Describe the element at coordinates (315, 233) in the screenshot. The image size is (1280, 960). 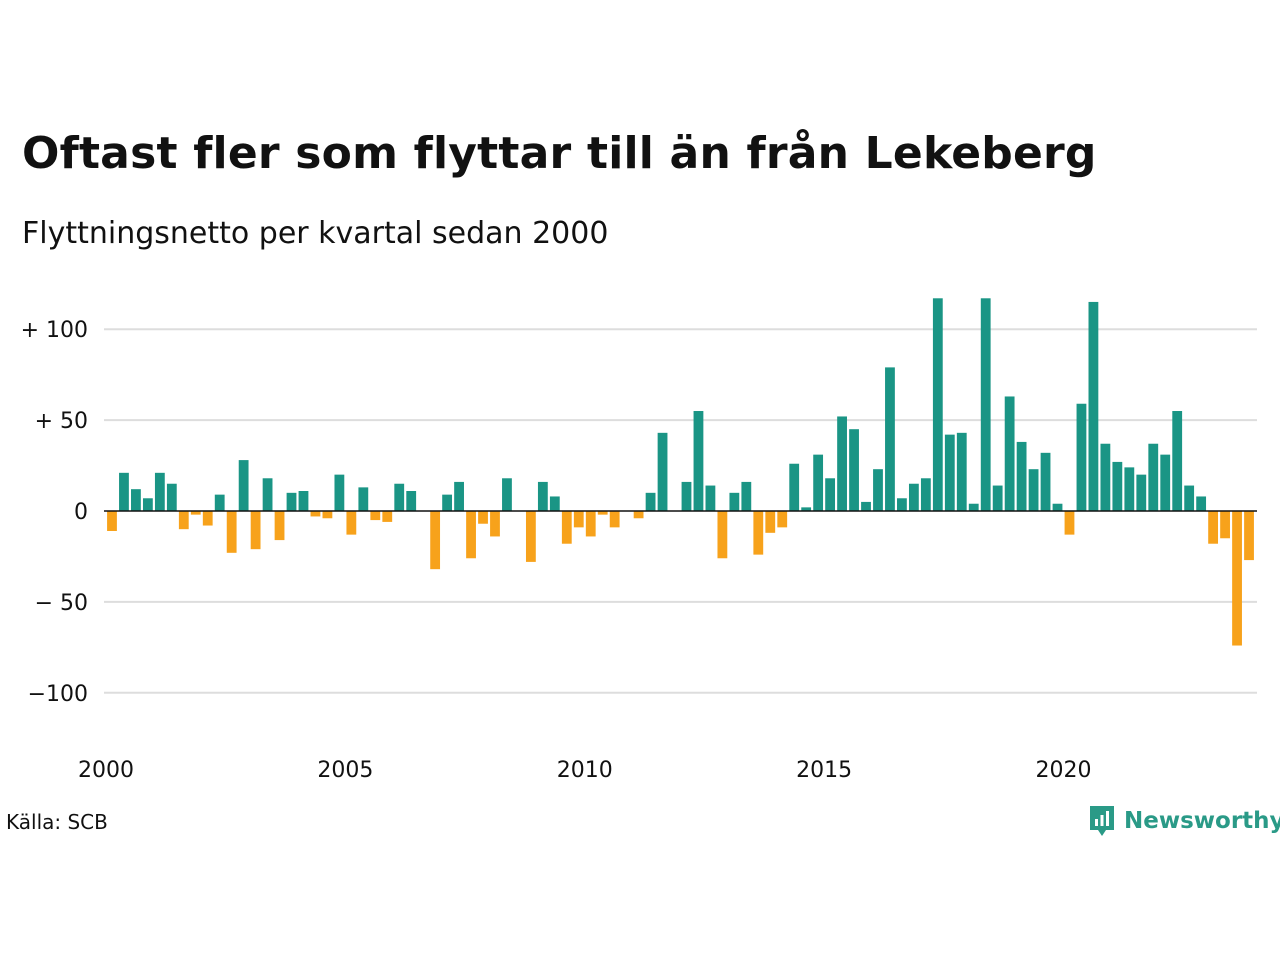
I see `chart-subtitle: Flyttningsnetto per kvartal sedan 2000` at that location.